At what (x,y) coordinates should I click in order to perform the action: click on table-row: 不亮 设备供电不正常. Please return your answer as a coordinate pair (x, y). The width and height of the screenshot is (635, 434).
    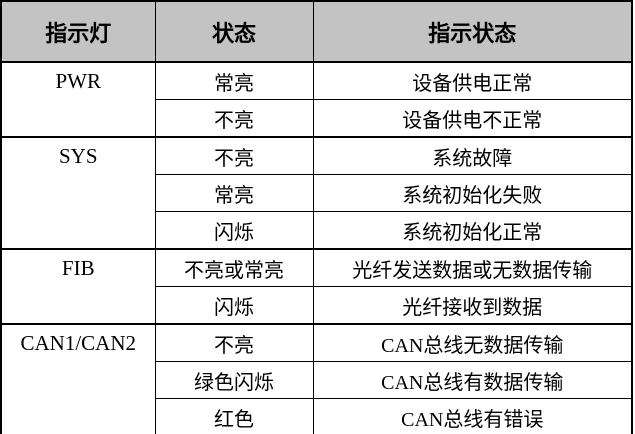
    Looking at the image, I should click on (317, 118).